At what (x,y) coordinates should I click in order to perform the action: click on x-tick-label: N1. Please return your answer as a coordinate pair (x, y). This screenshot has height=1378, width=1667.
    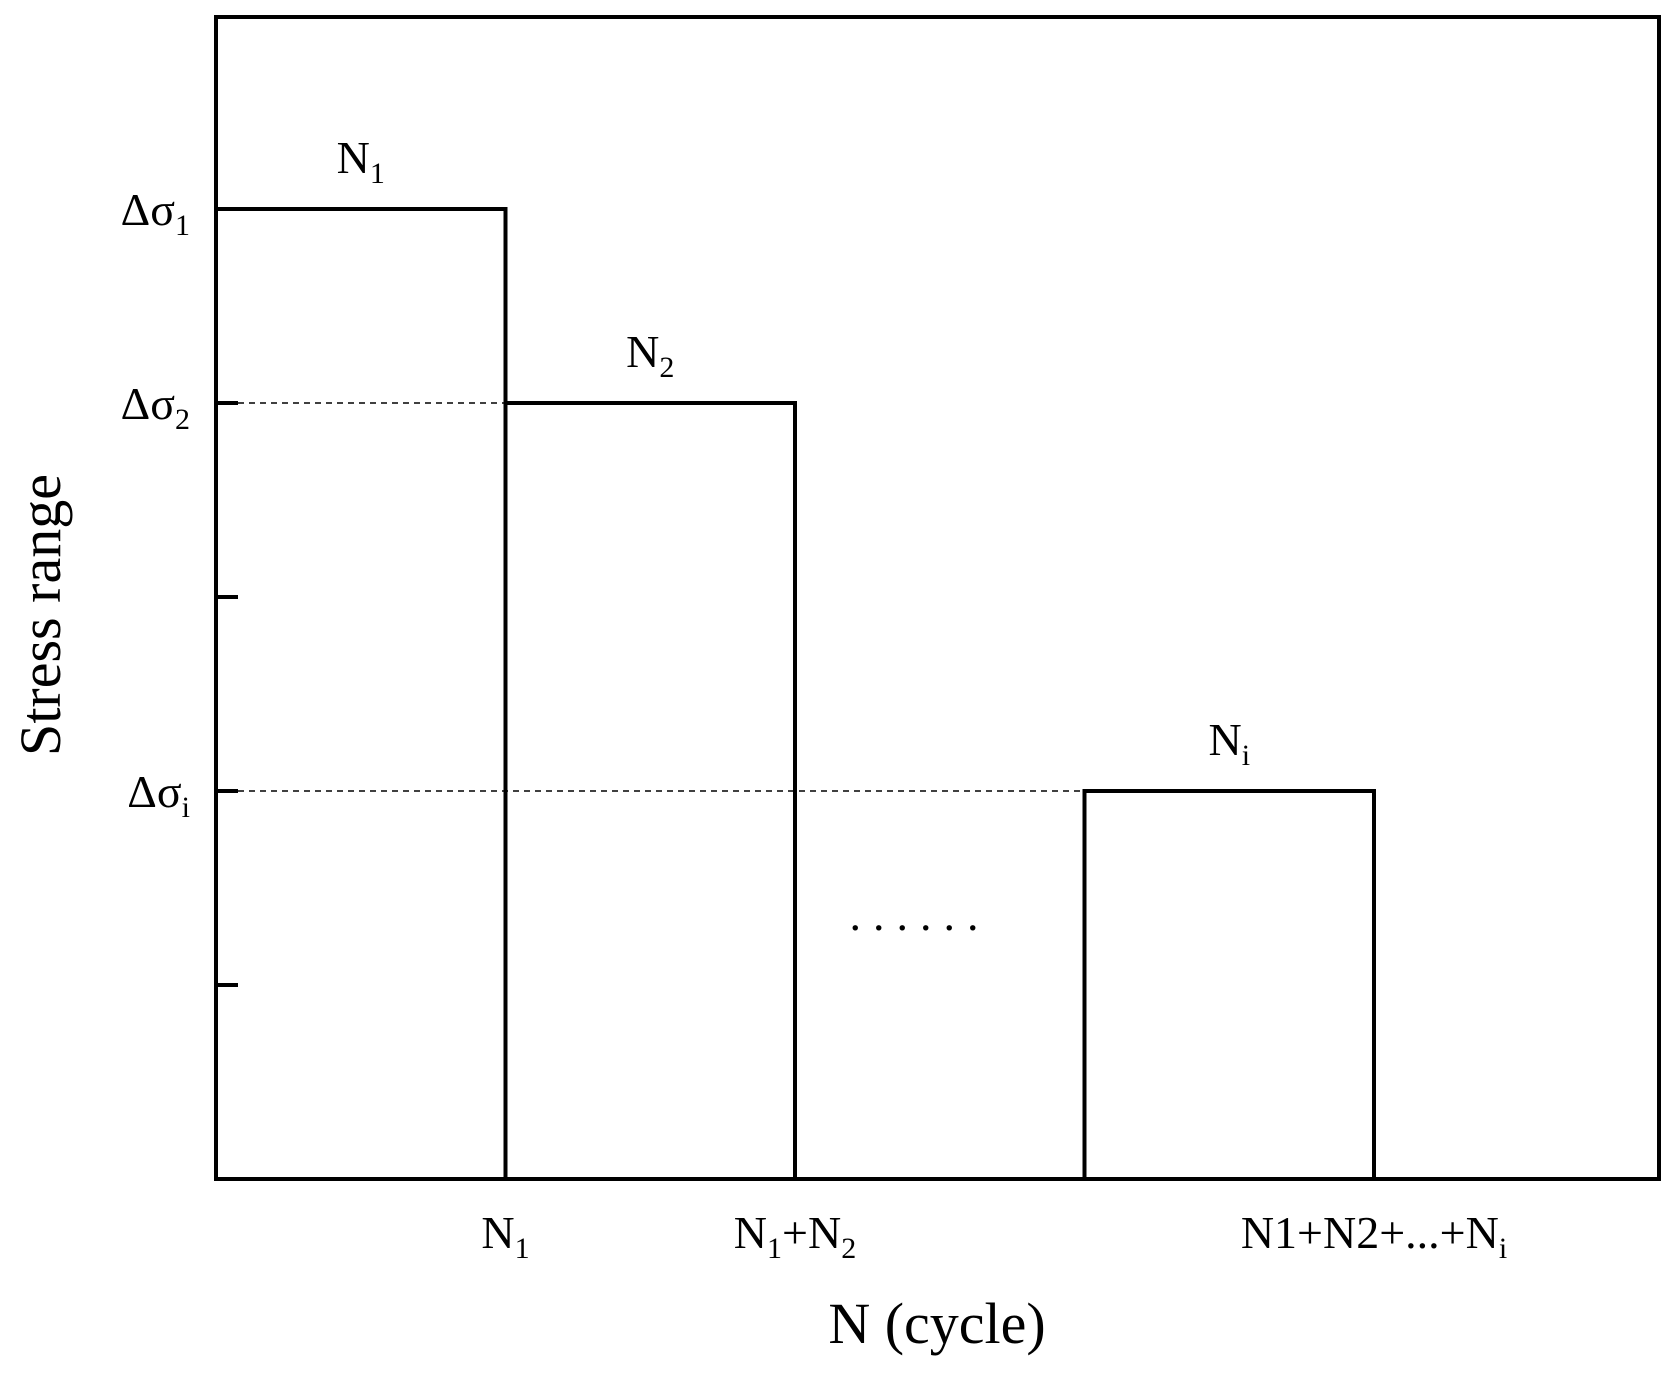
    Looking at the image, I should click on (505, 1236).